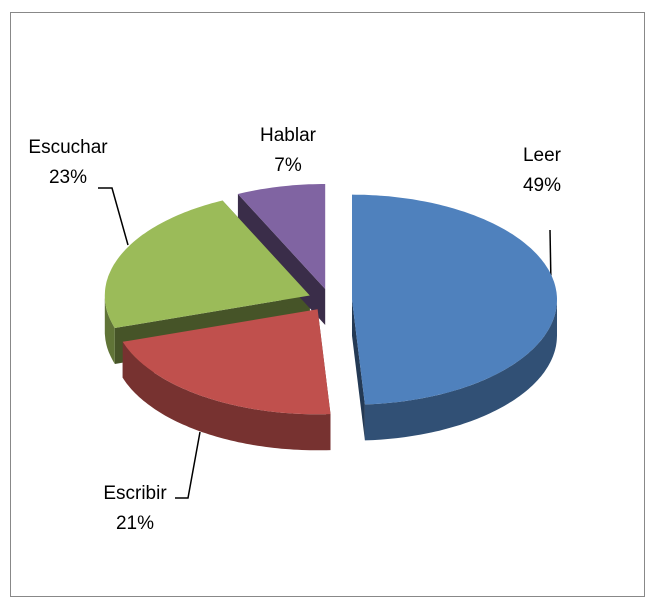 Image resolution: width=656 pixels, height=598 pixels. Describe the element at coordinates (542, 155) in the screenshot. I see `slice-label: Leer` at that location.